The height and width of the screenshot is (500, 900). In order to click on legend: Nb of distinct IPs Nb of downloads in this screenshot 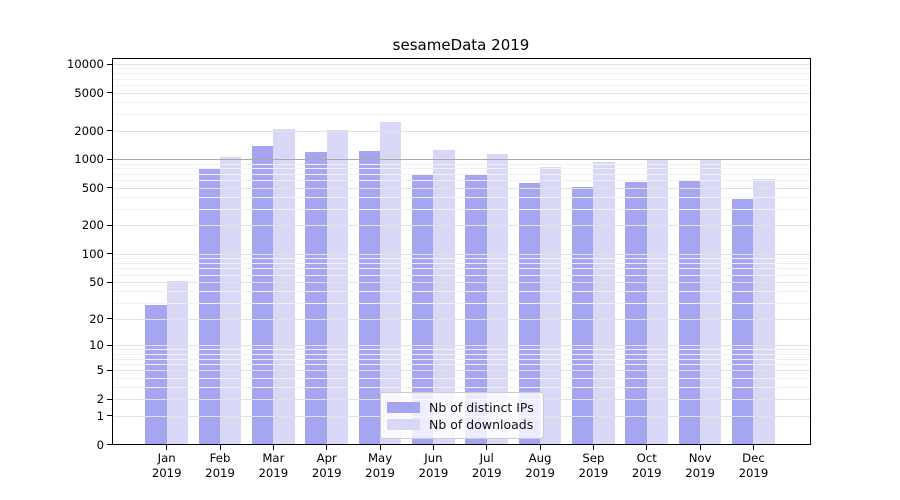, I will do `click(462, 415)`.